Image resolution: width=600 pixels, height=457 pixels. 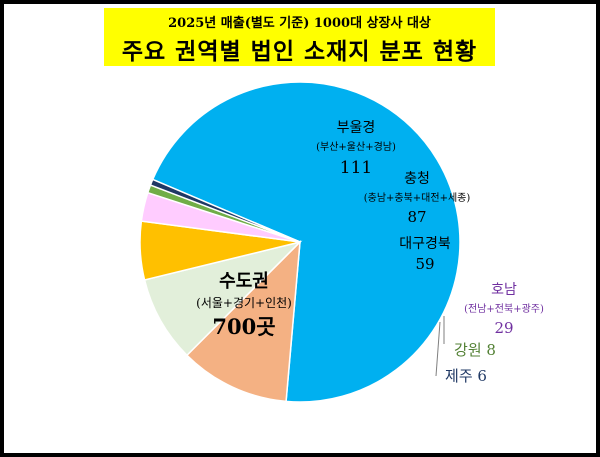 What do you see at coordinates (504, 290) in the screenshot?
I see `slice-name-label: 호남` at bounding box center [504, 290].